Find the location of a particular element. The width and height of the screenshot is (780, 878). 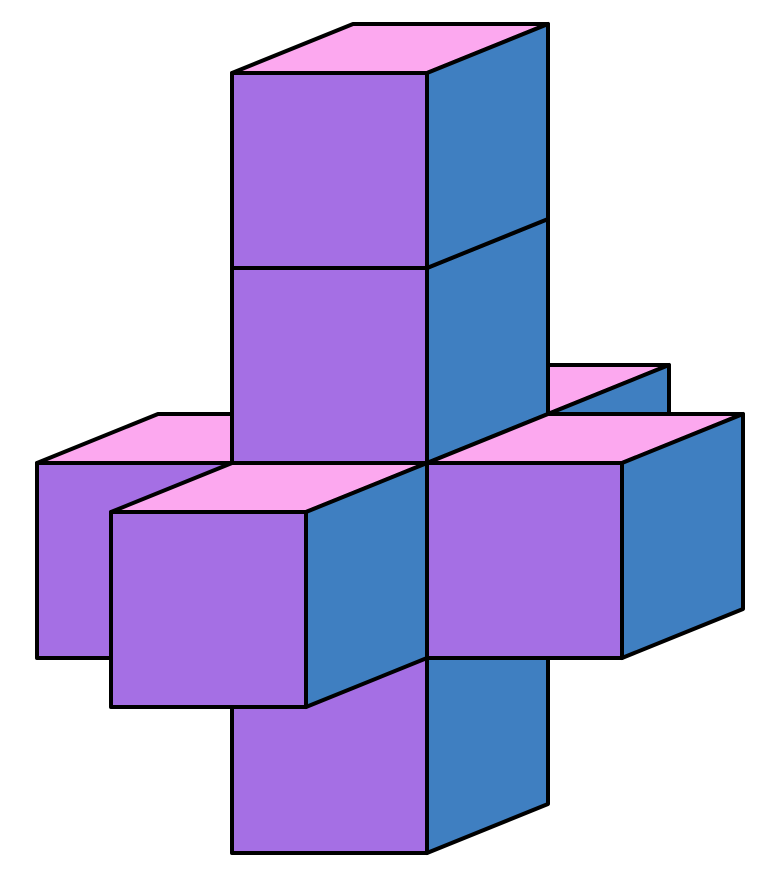

cube-front is located at coordinates (269, 585).